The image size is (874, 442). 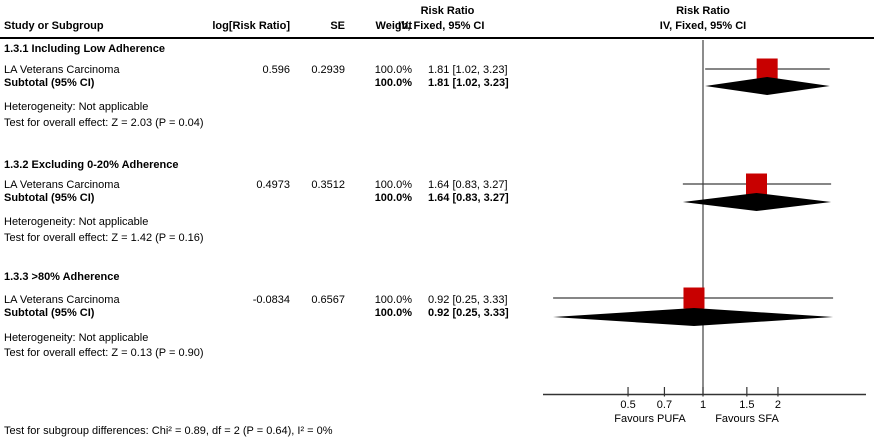 What do you see at coordinates (84, 49) in the screenshot?
I see `subgroup-title: 1.3.1 Including Low Adherence` at bounding box center [84, 49].